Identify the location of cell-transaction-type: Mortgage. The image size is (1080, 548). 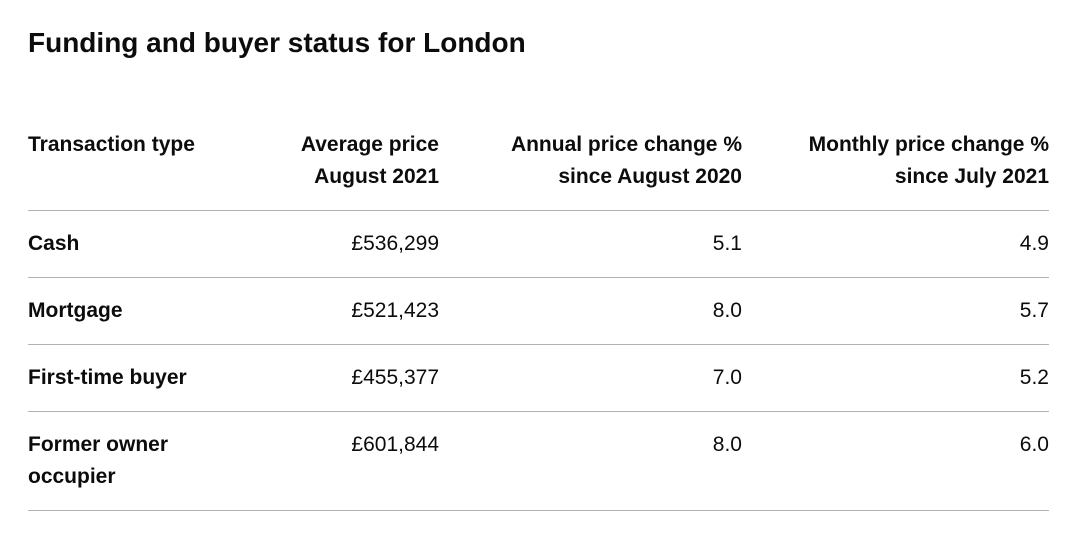
(133, 311).